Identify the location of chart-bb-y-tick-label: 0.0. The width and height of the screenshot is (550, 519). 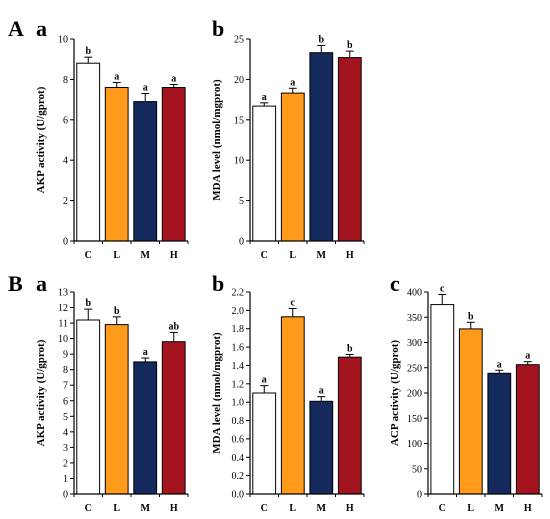
(238, 495).